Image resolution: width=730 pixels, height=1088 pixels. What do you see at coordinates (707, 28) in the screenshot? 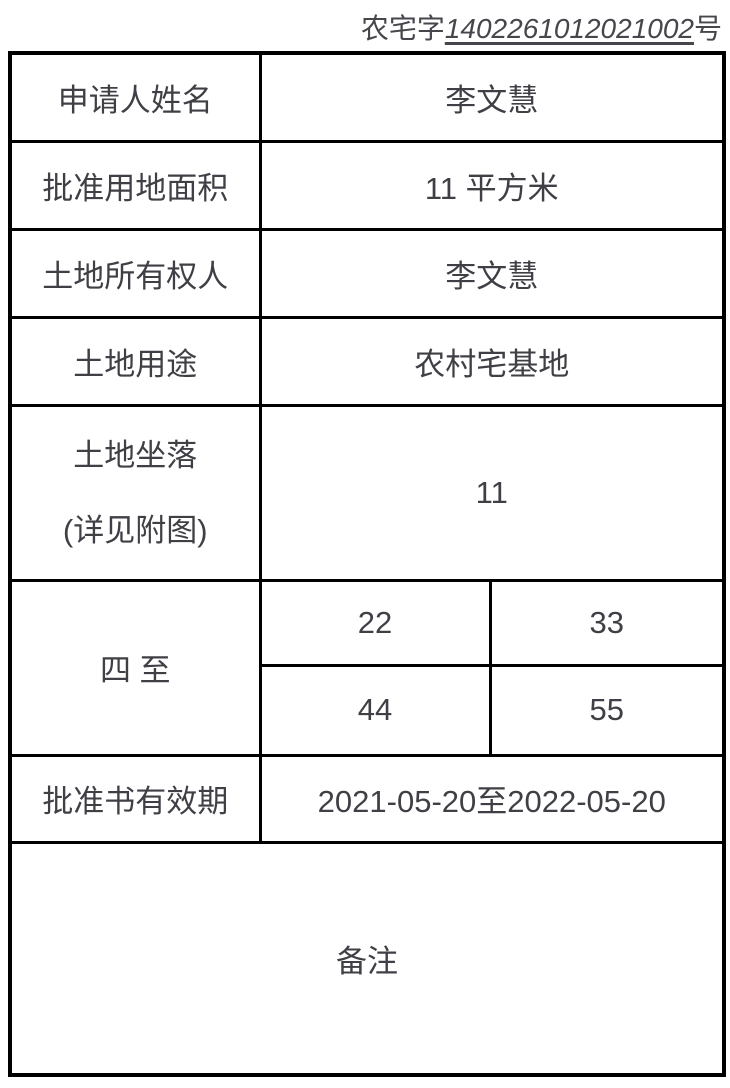
I see `doc-number-suffix: 号` at bounding box center [707, 28].